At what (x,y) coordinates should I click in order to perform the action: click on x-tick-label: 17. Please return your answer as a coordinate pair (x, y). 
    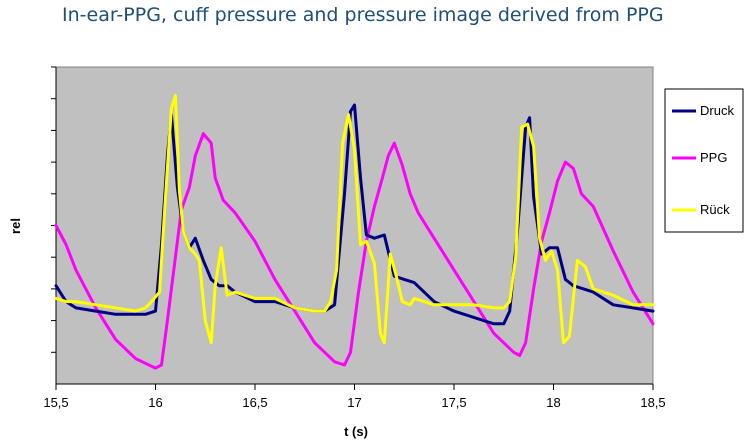
    Looking at the image, I should click on (354, 402).